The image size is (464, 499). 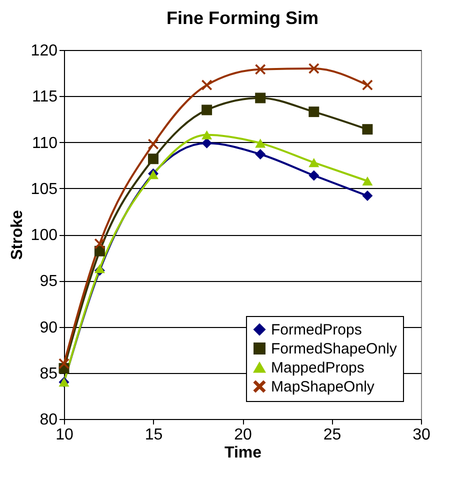 I want to click on x-tick-label: 15, so click(x=153, y=435).